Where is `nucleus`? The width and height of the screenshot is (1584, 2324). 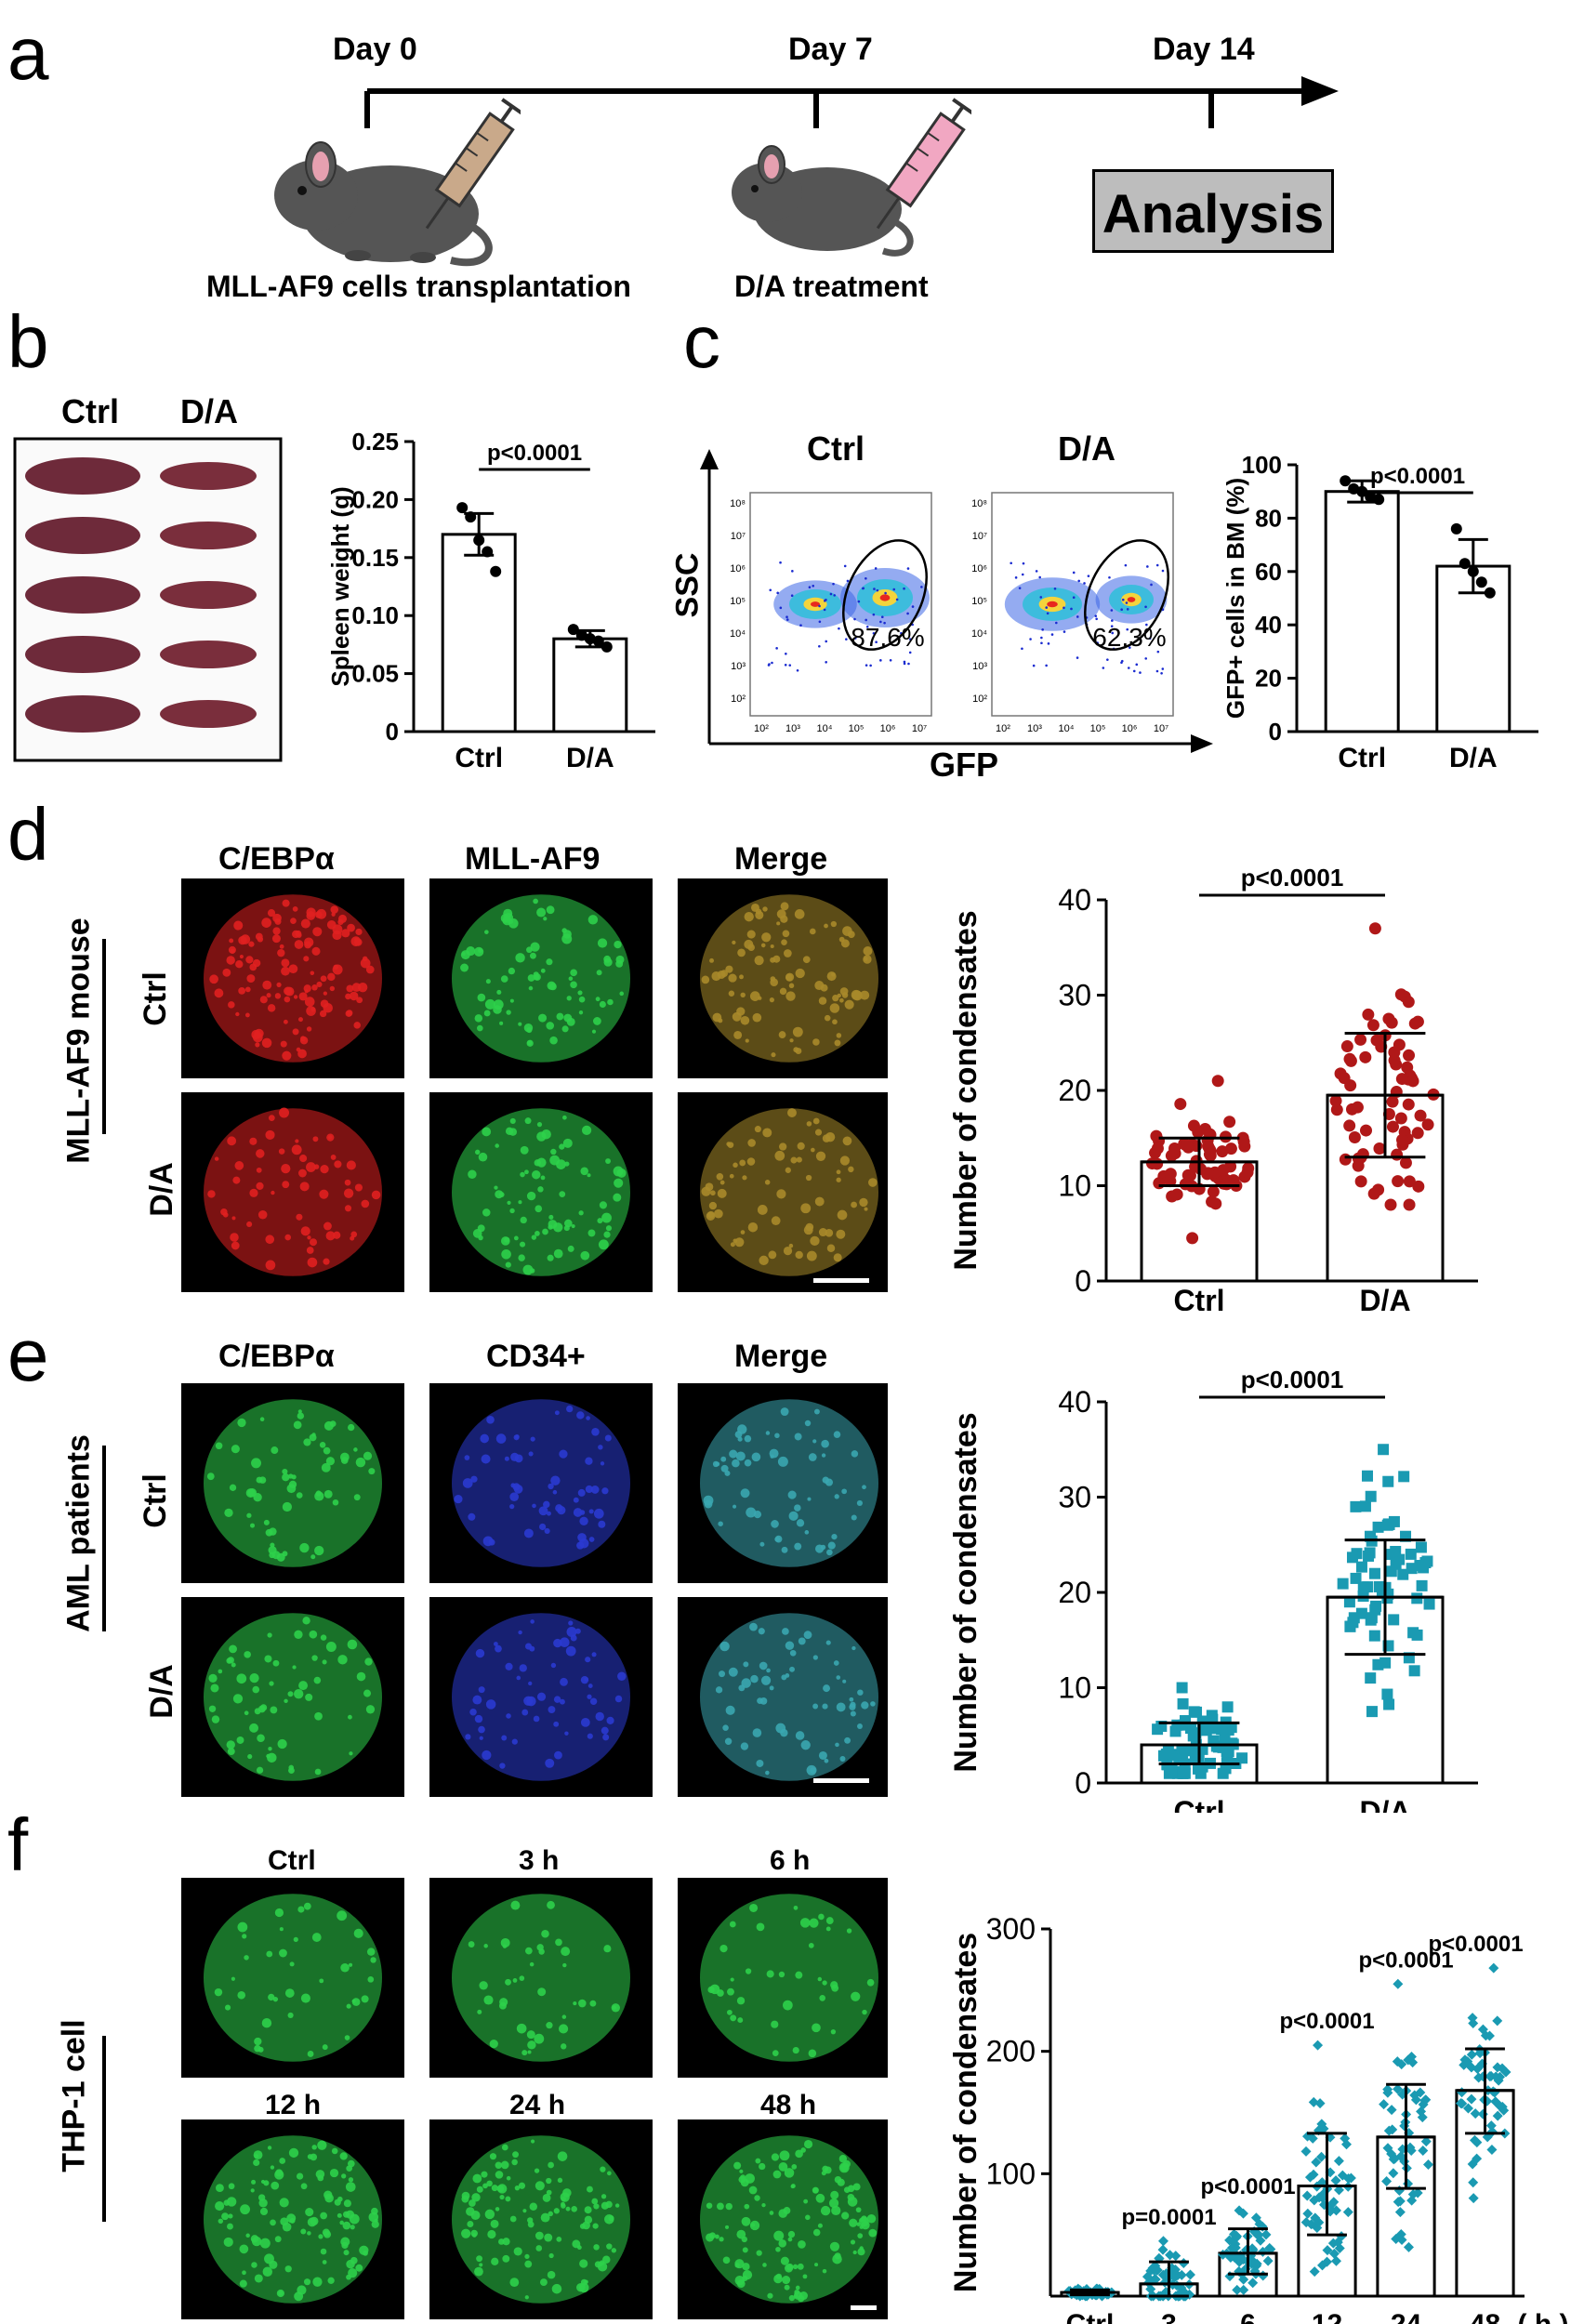 nucleus is located at coordinates (293, 1978).